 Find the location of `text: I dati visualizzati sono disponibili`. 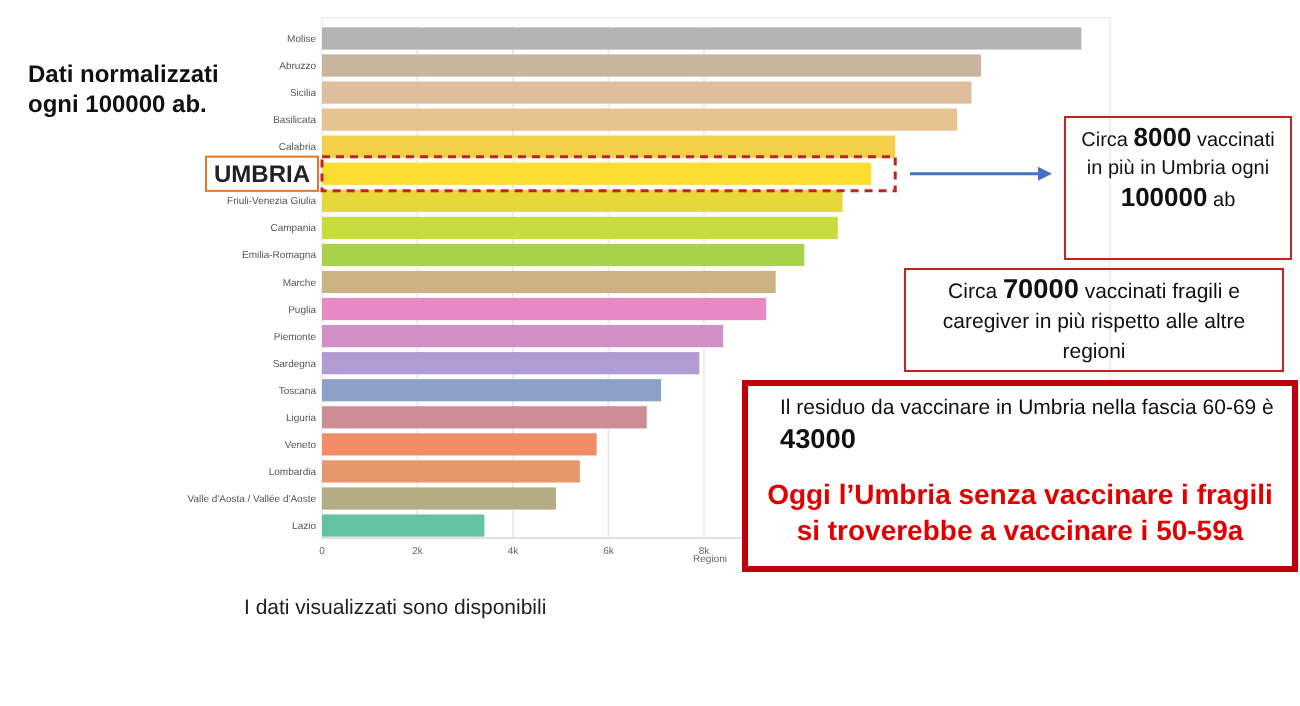

text: I dati visualizzati sono disponibili is located at coordinates (395, 608).